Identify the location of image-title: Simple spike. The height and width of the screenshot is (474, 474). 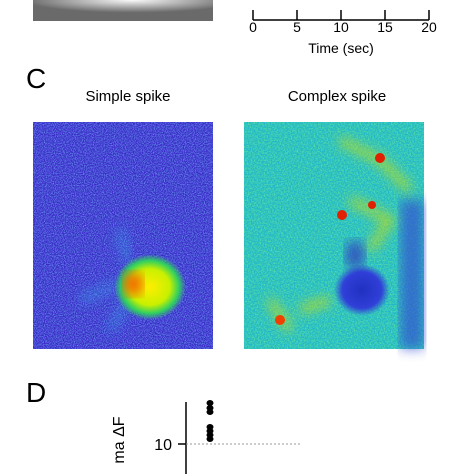
(127, 96).